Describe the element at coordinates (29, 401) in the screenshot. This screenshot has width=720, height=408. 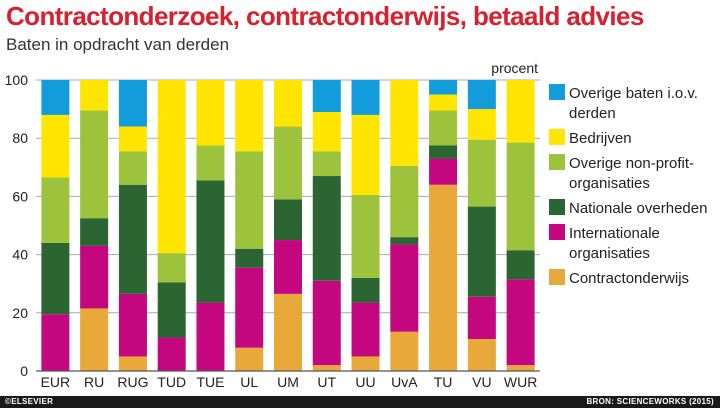
I see `publisher-credit: ©ELSEVIER` at that location.